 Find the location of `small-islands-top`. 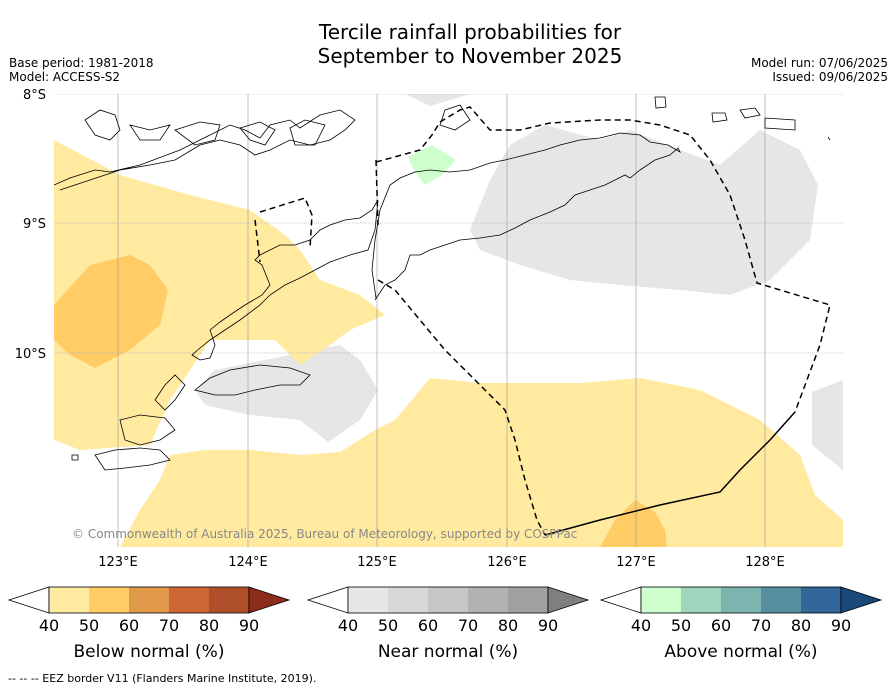

small-islands-top is located at coordinates (440, 121).